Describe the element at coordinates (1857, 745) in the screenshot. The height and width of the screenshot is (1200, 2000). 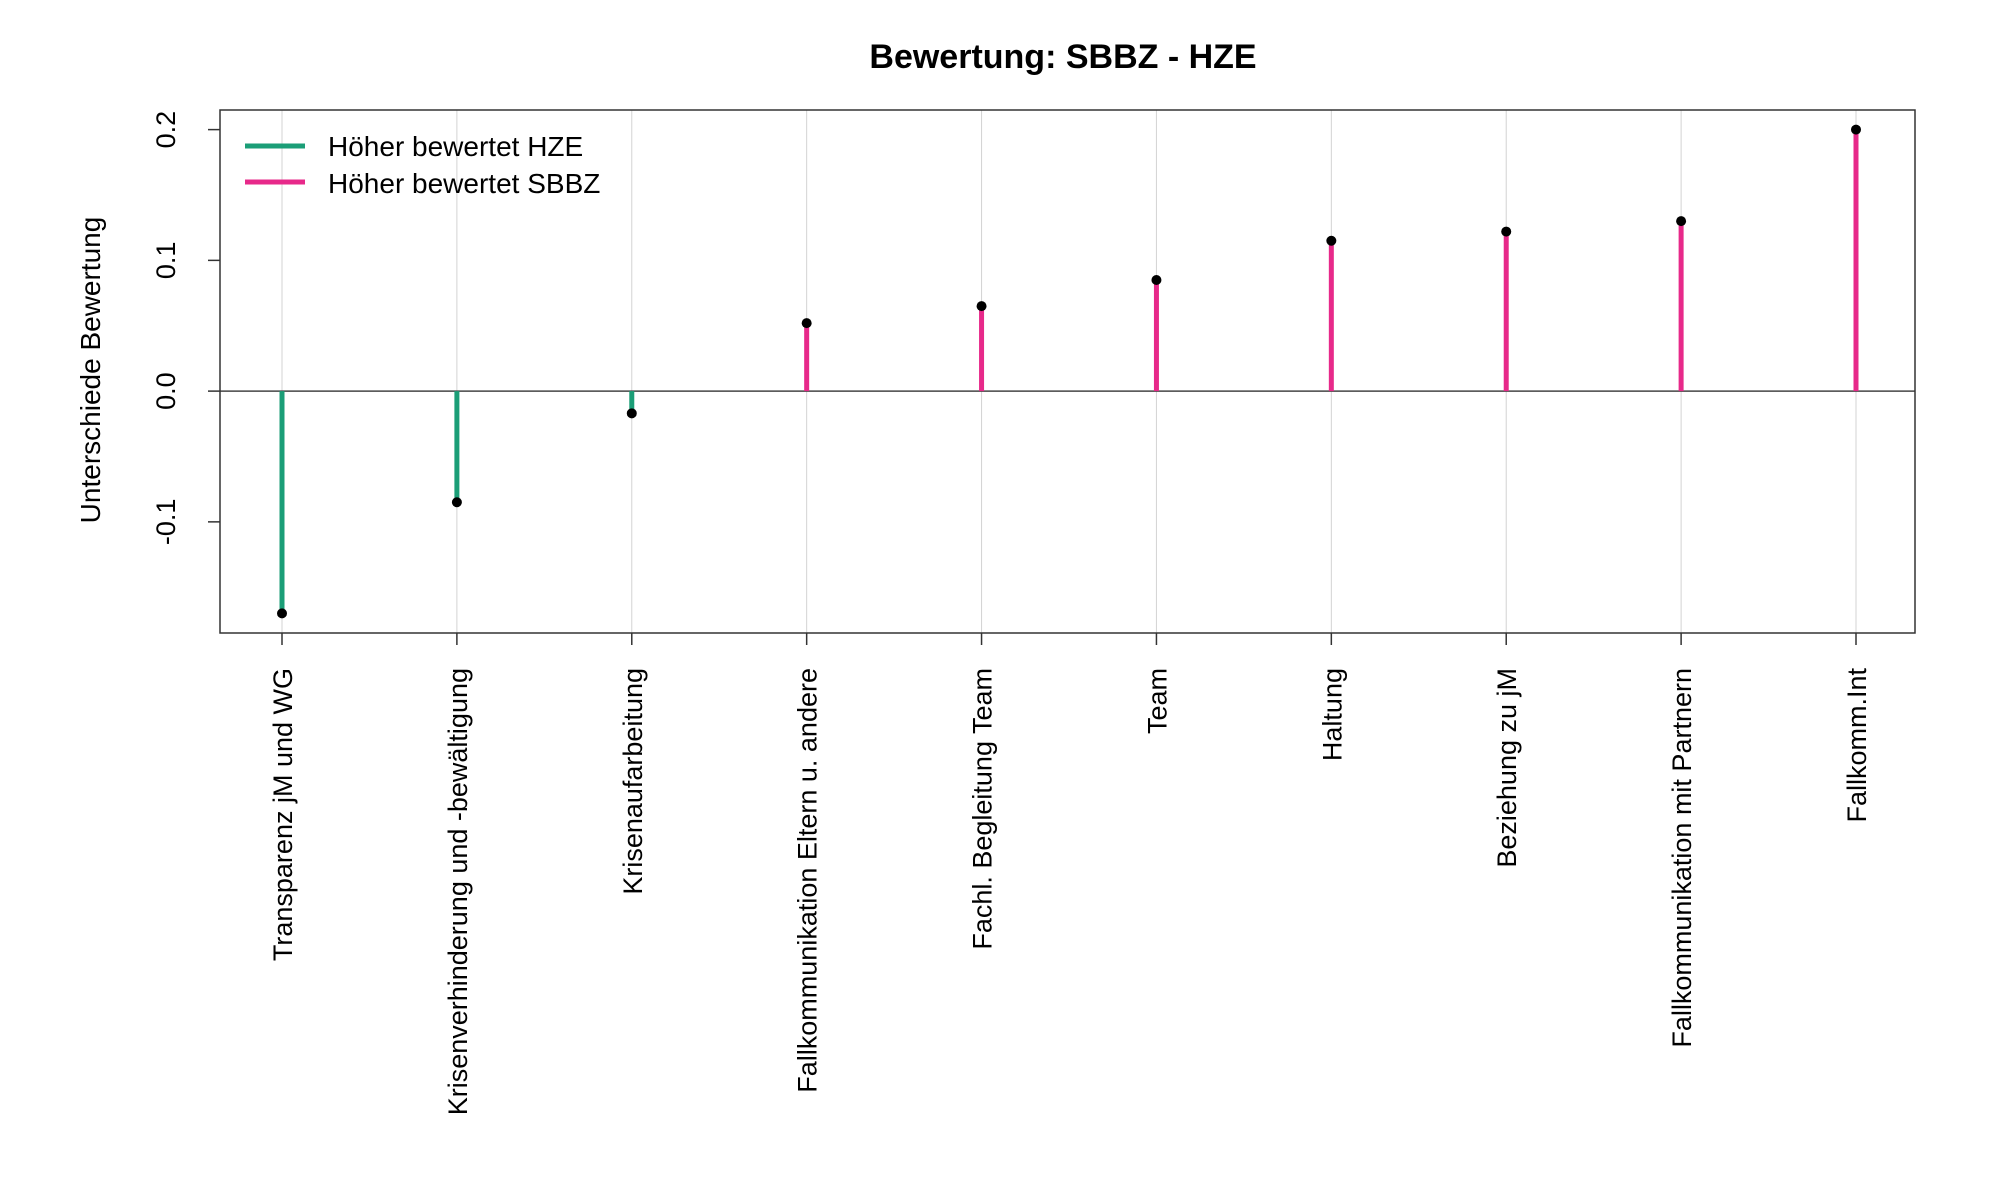
I see `category-label: Fallkomm.Int` at that location.